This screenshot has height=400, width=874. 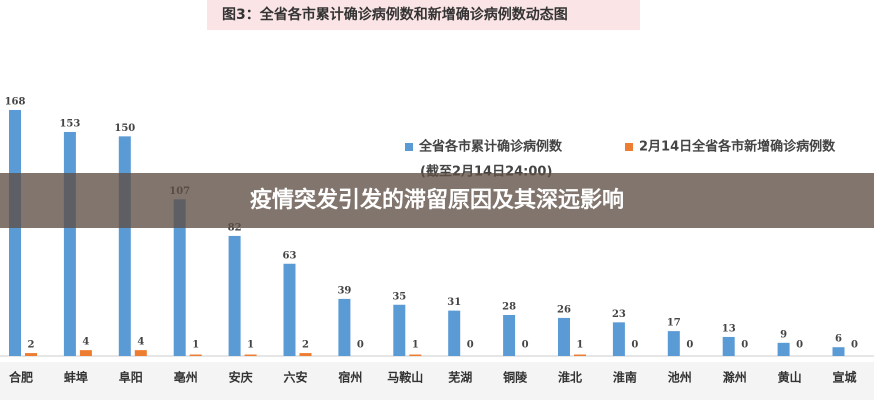 I want to click on x-tick-label: 滁州, so click(x=735, y=377).